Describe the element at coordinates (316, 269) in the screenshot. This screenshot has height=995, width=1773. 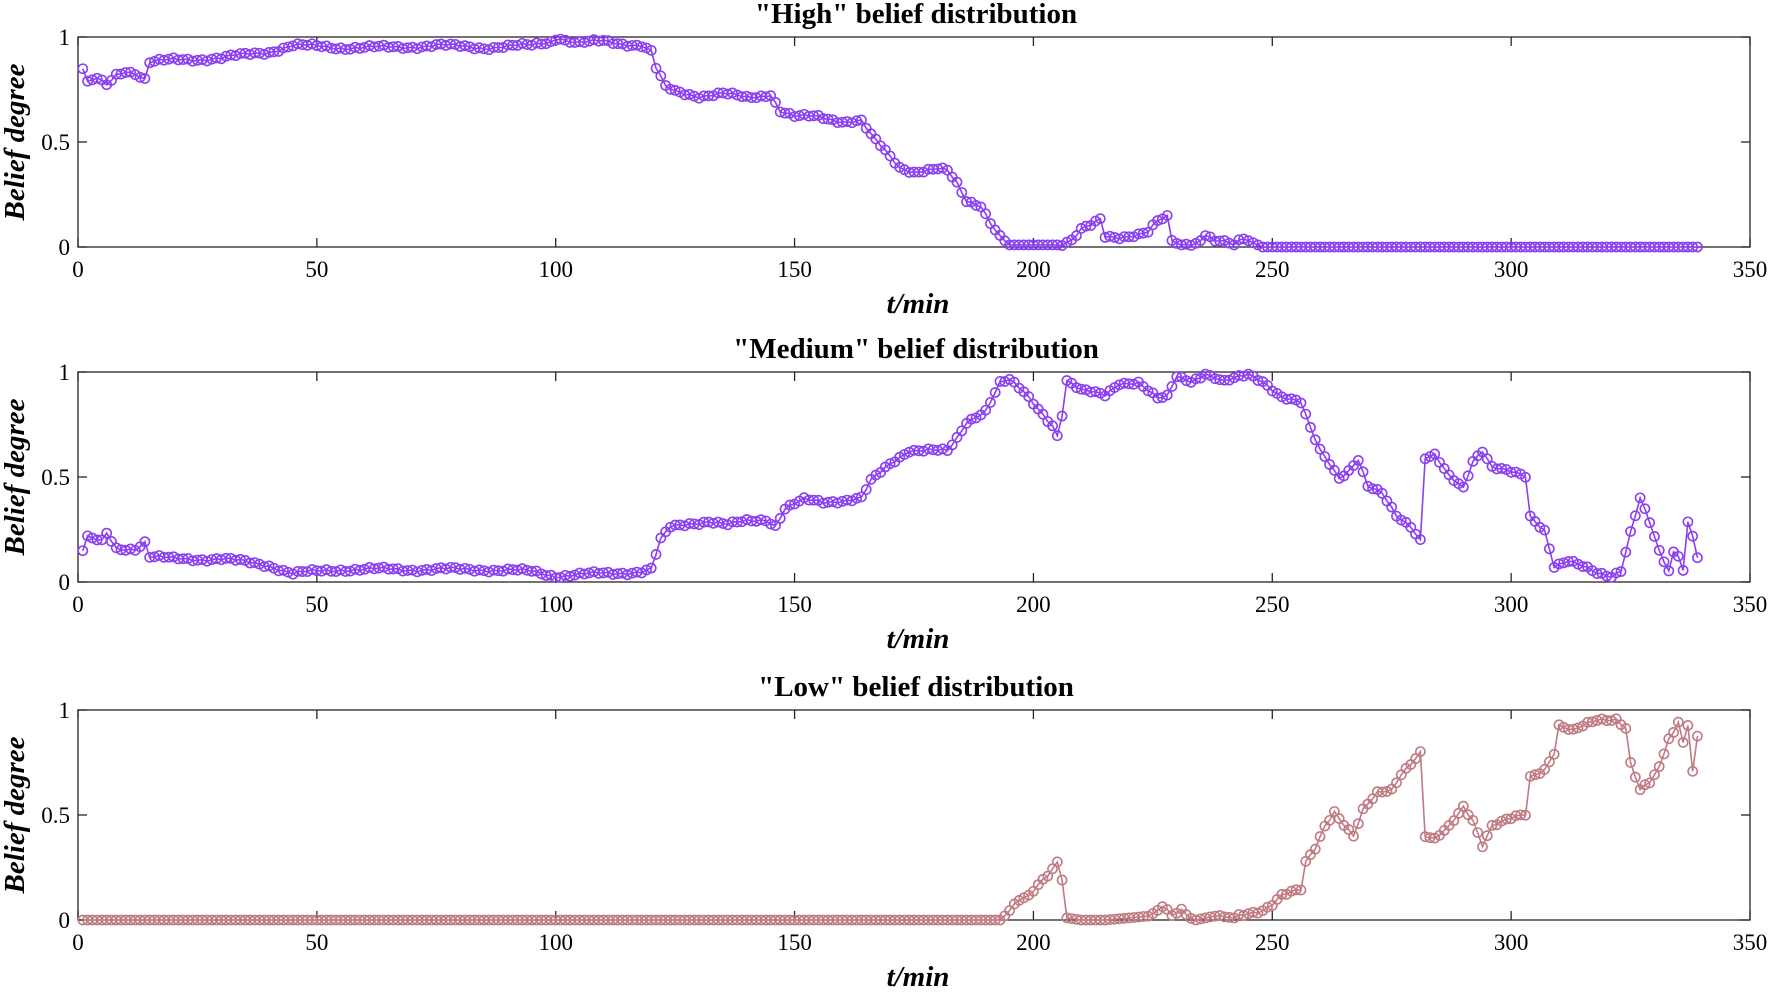
I see `x-tick-label: 50` at that location.